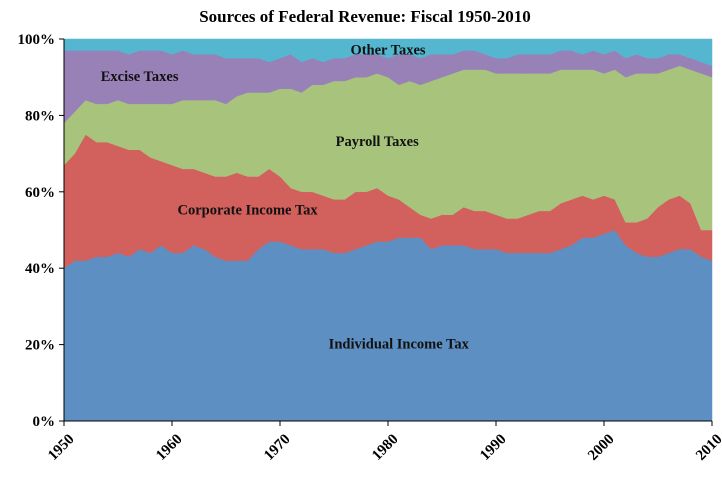  I want to click on series-label-excise-taxes: Excise Taxes, so click(140, 77).